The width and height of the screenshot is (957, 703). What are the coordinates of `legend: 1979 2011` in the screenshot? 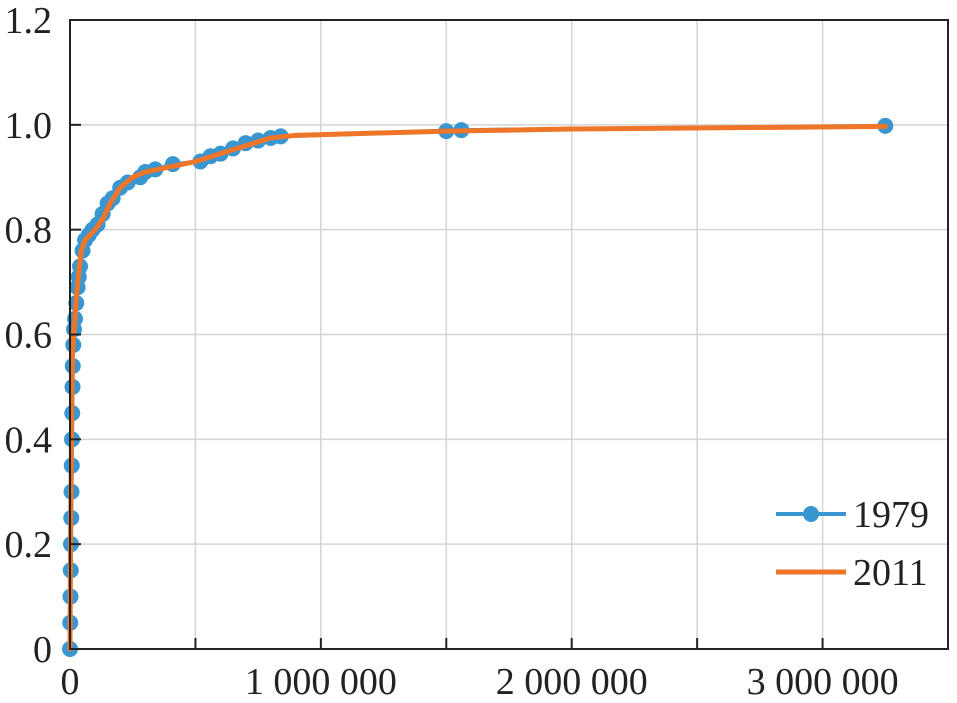 It's located at (852, 544).